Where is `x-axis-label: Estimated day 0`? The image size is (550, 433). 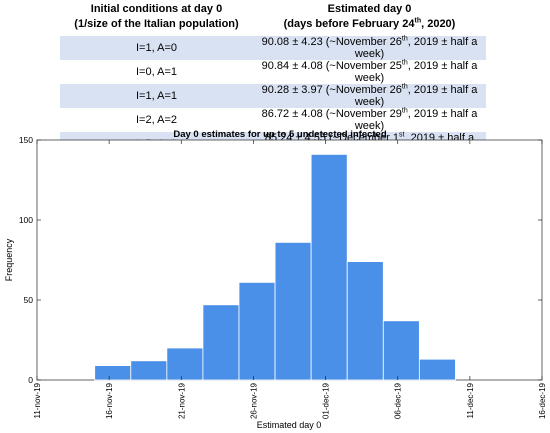 x-axis-label: Estimated day 0 is located at coordinates (289, 425).